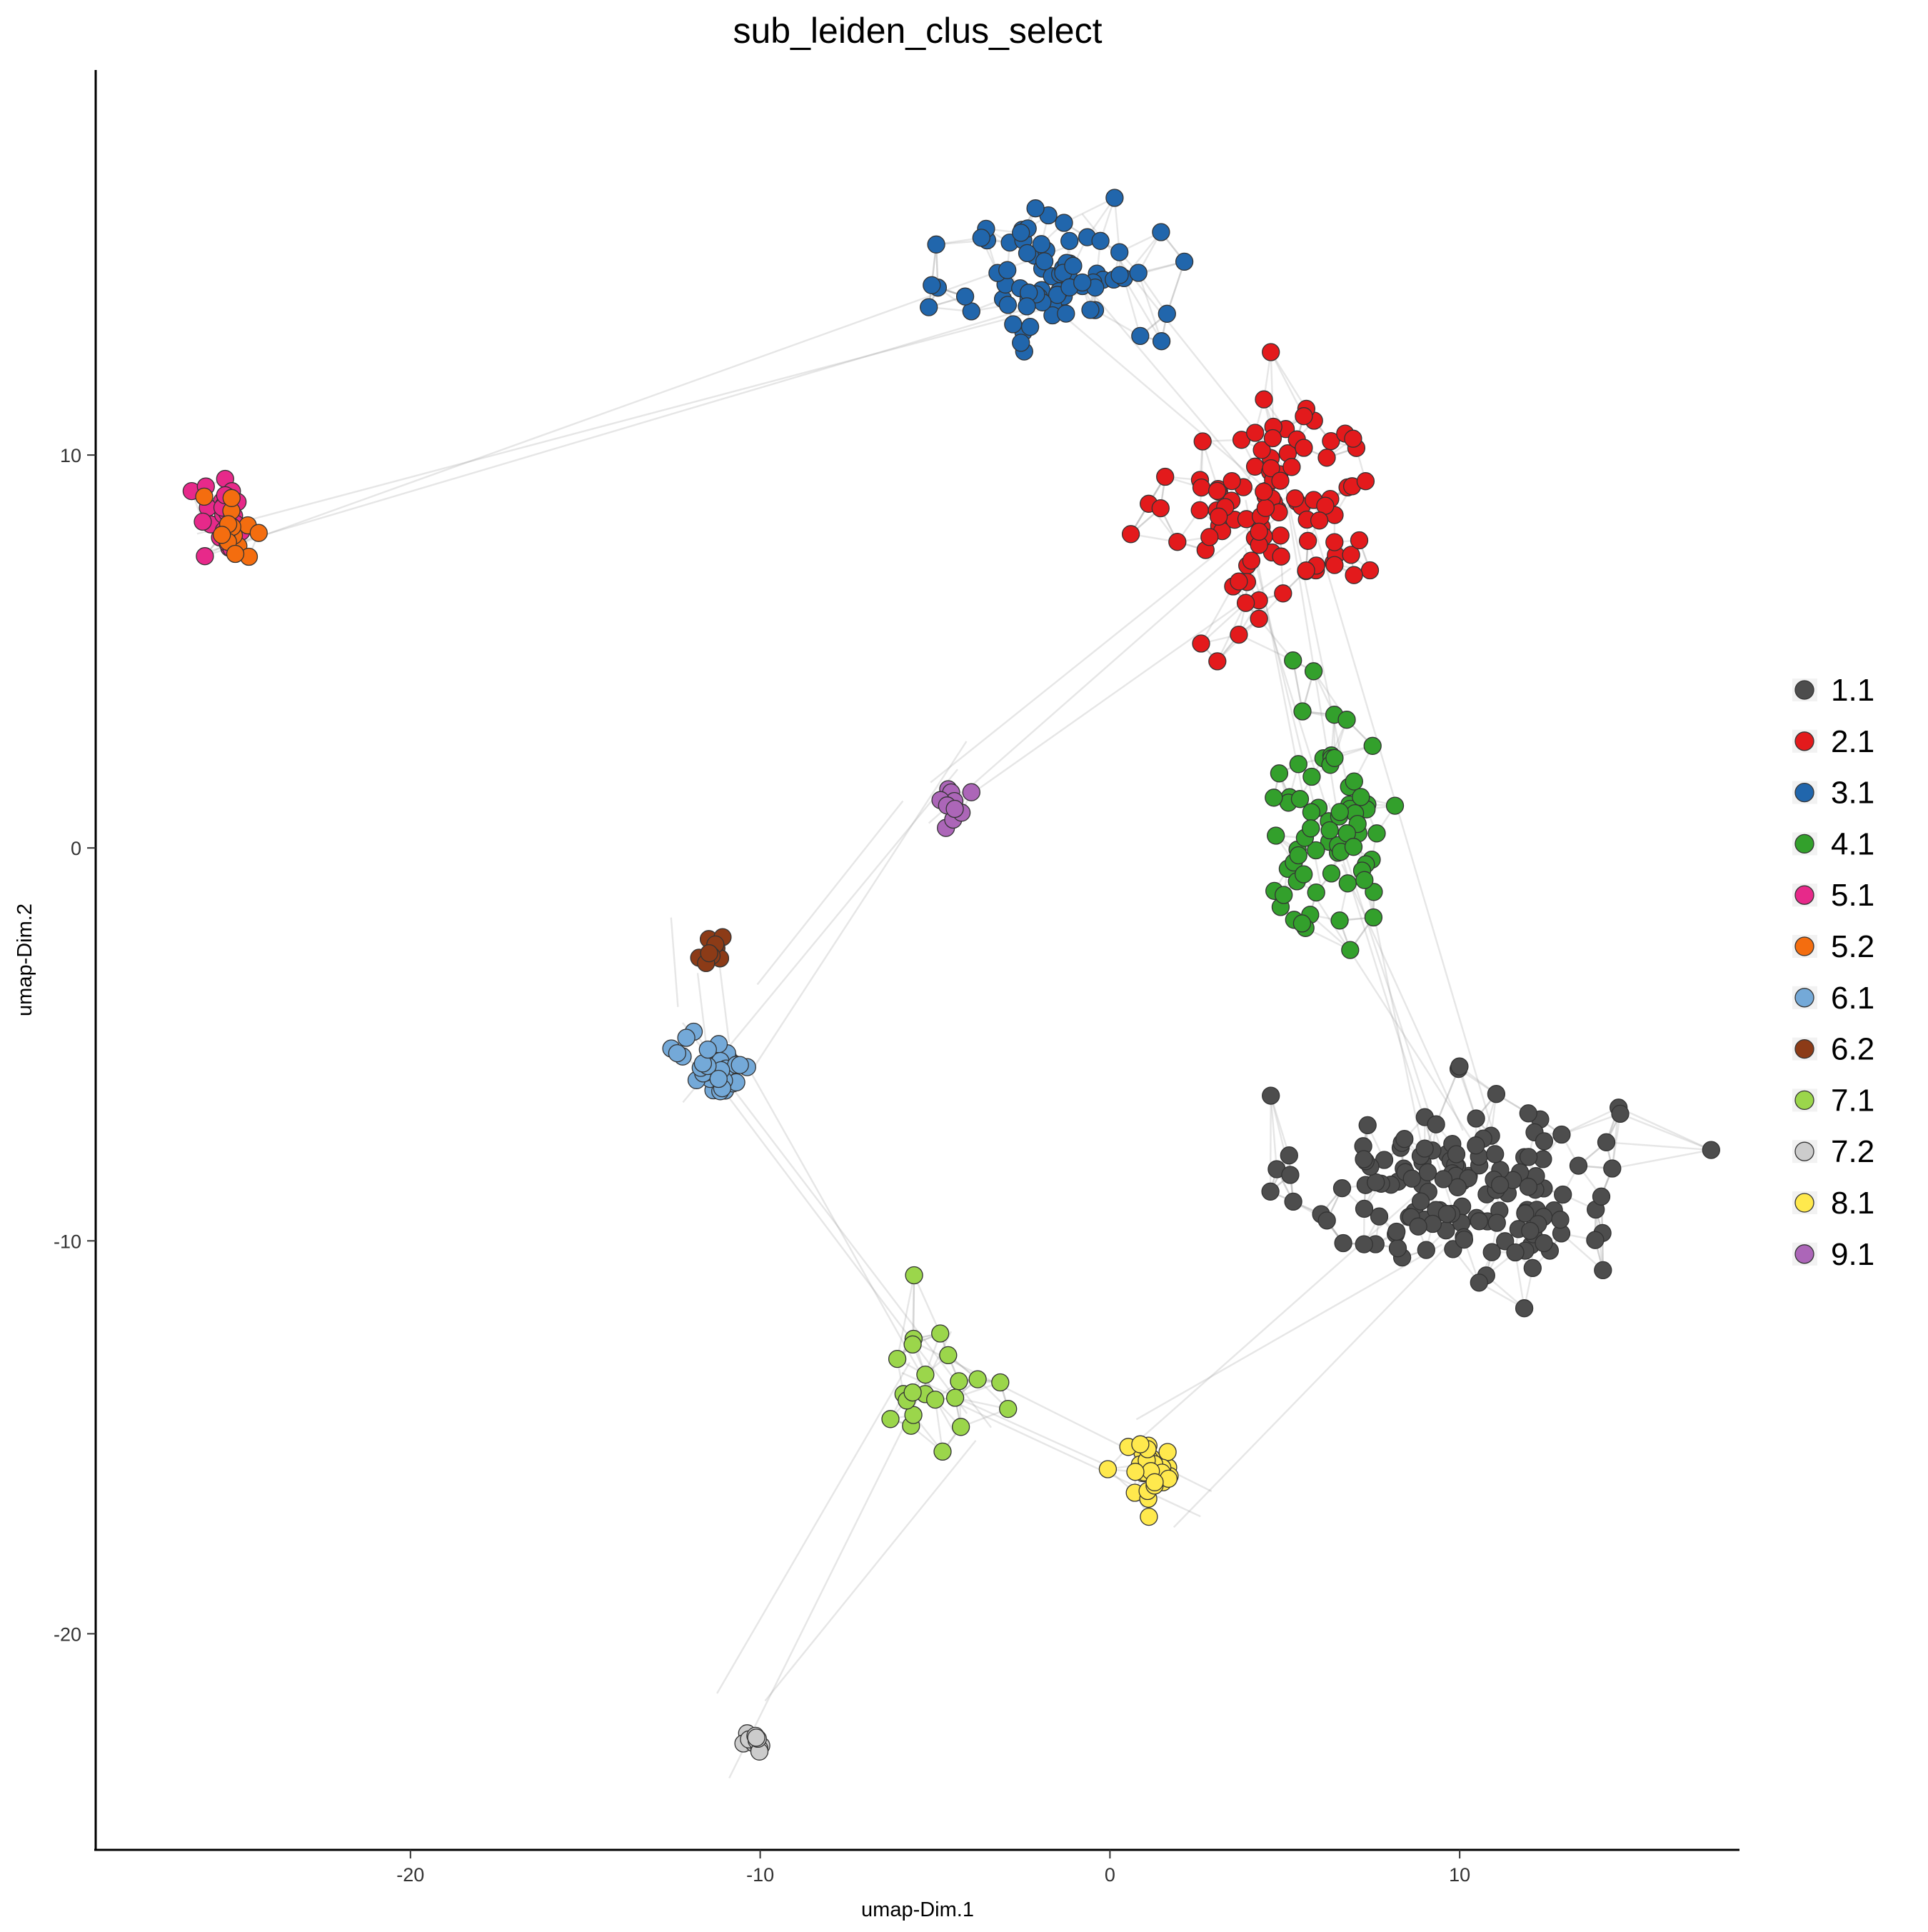 Image resolution: width=1928 pixels, height=1932 pixels. I want to click on point-cluster-5.1, so click(202, 521).